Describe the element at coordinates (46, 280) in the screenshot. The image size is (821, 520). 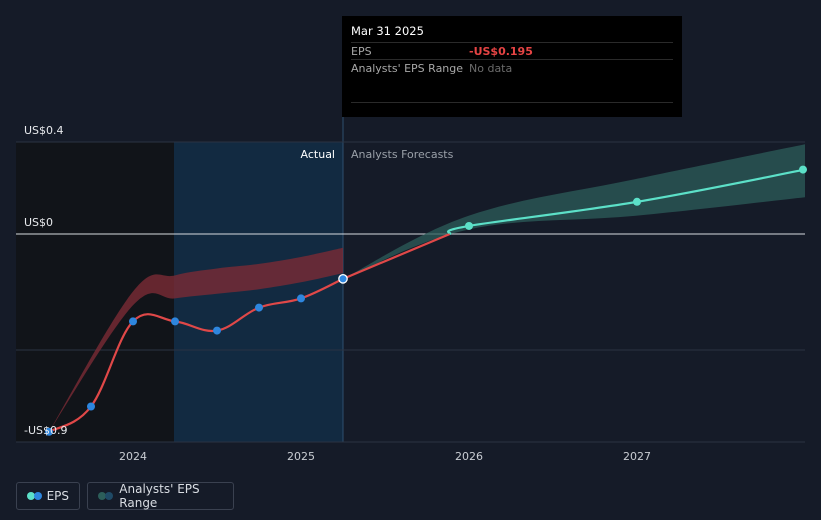
I see `y-axis-labels: US$0.4 US$0 -US$0.9` at that location.